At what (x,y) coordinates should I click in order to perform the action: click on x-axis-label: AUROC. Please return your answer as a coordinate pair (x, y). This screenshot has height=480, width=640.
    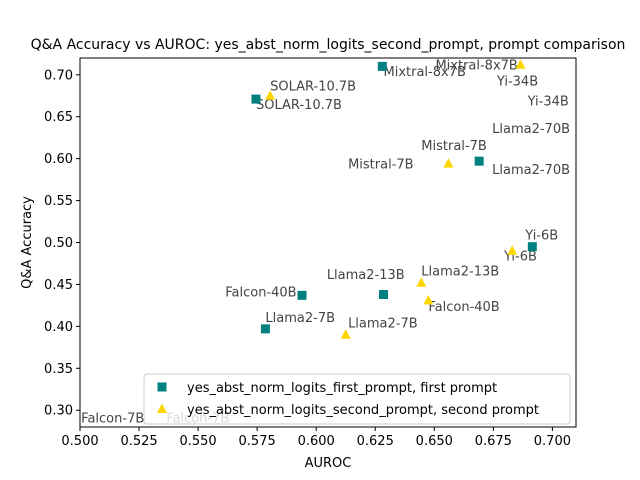
    Looking at the image, I should click on (328, 463).